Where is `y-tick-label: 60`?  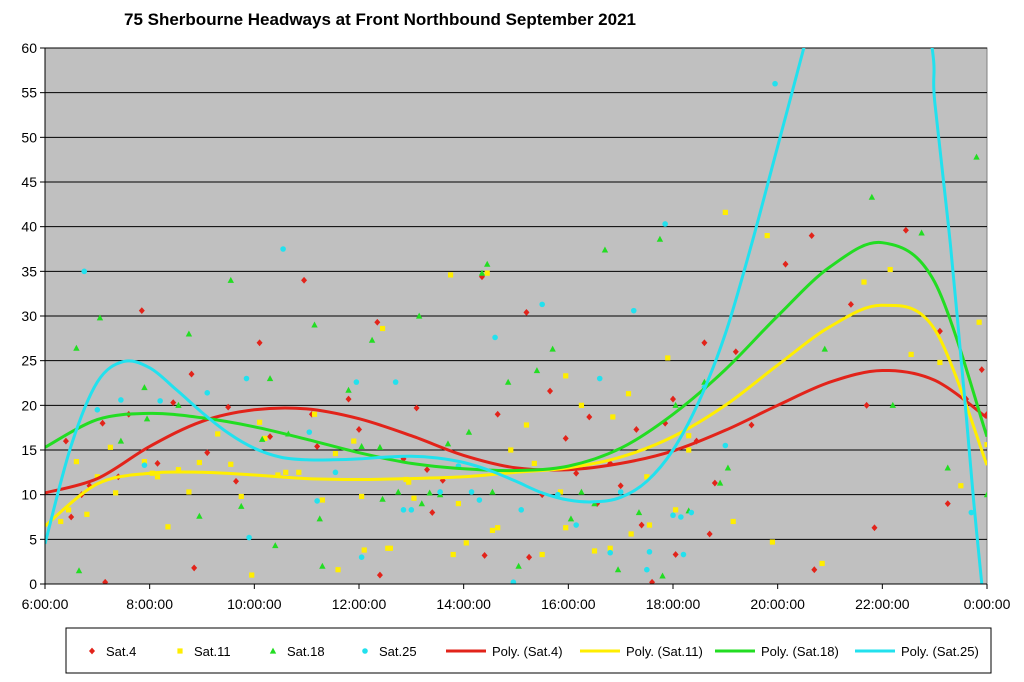 y-tick-label: 60 is located at coordinates (29, 48).